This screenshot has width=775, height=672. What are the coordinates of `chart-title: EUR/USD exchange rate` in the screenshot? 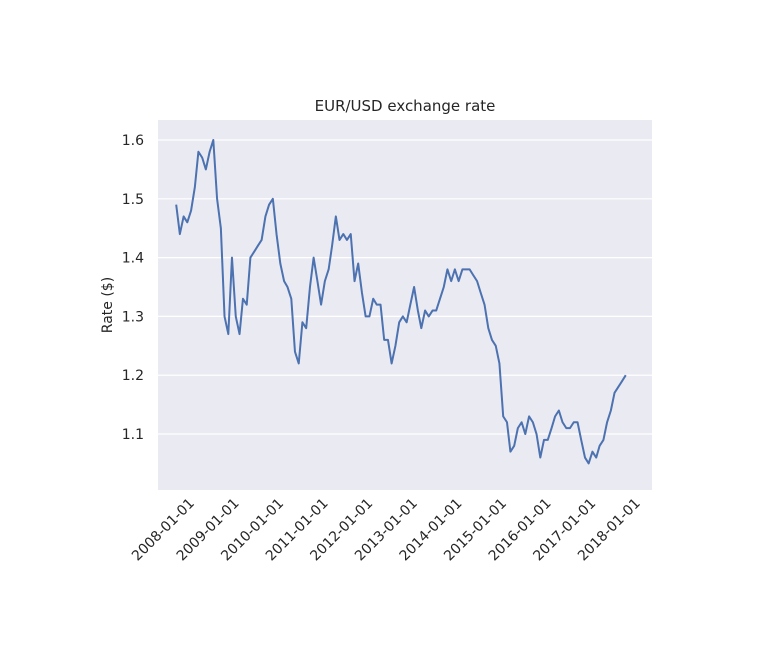 It's located at (405, 106).